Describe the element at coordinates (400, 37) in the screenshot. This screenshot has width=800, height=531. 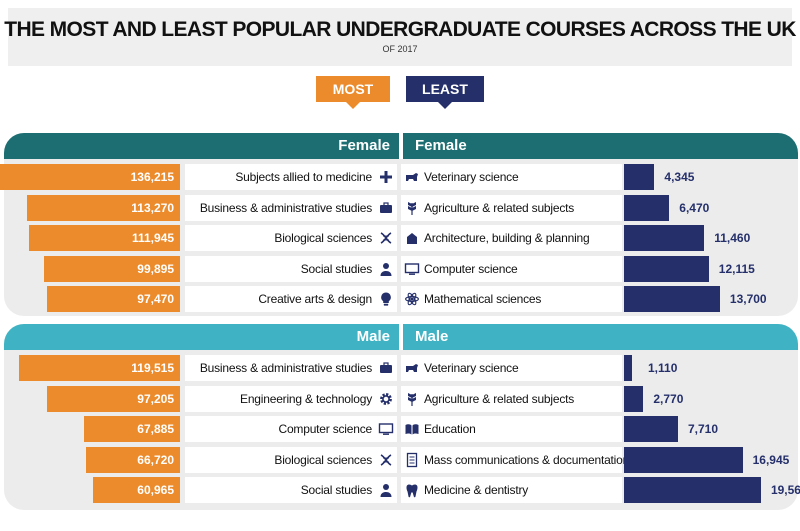
I see `title-banner` at that location.